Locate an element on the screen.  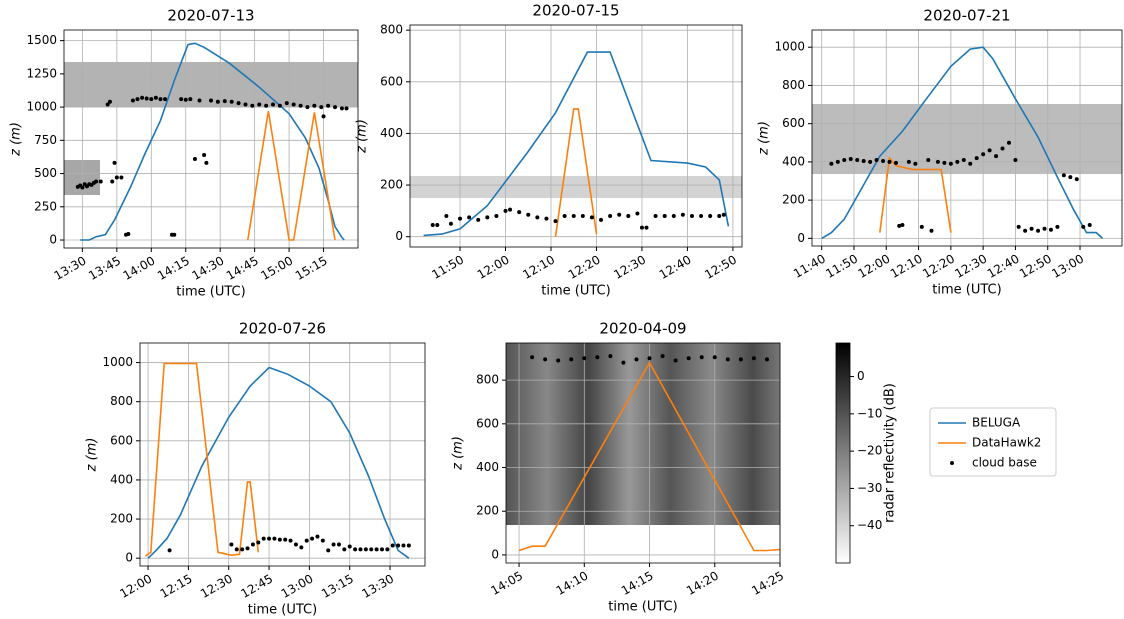
x-tick-label: 14:20 is located at coordinates (702, 583).